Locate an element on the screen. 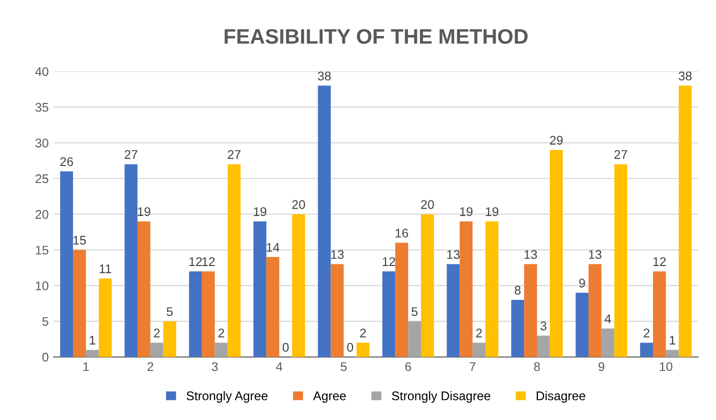 The image size is (716, 420). x-tick-label: 1 is located at coordinates (86, 366).